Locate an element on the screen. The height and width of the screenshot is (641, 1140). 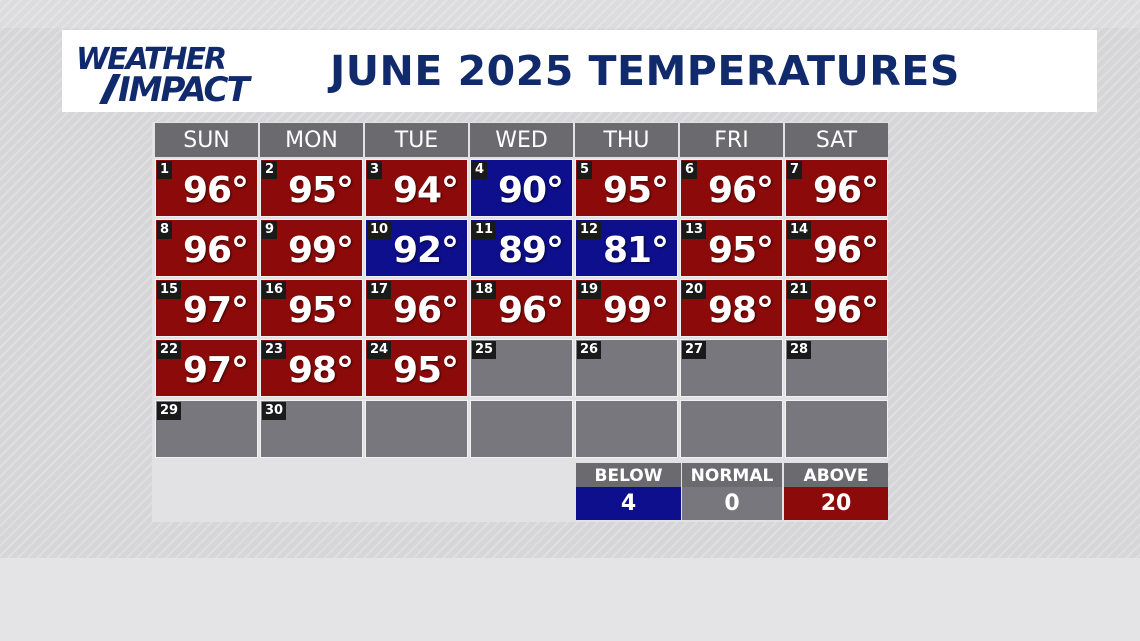
summary-count-below: 4 is located at coordinates (628, 503).